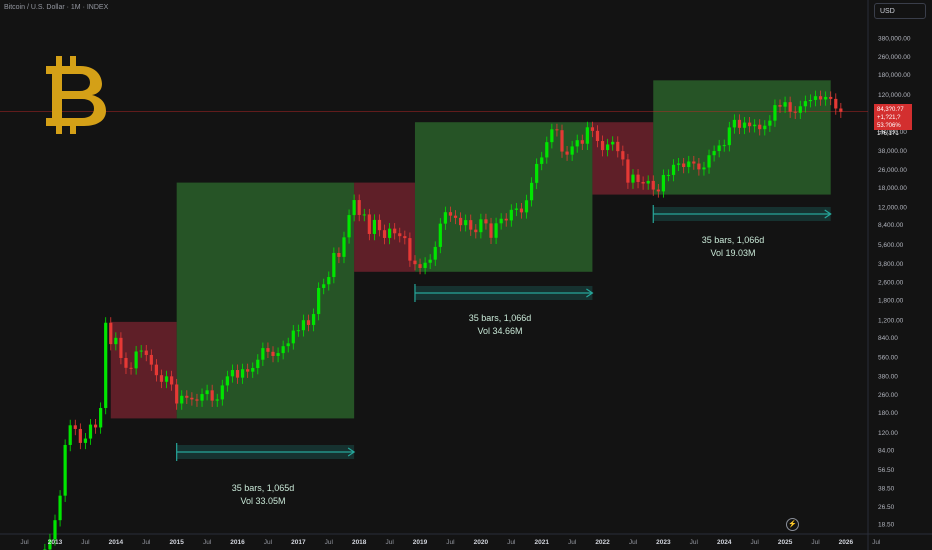 The width and height of the screenshot is (932, 550). What do you see at coordinates (888, 338) in the screenshot?
I see `y-tick-label: 840.00` at bounding box center [888, 338].